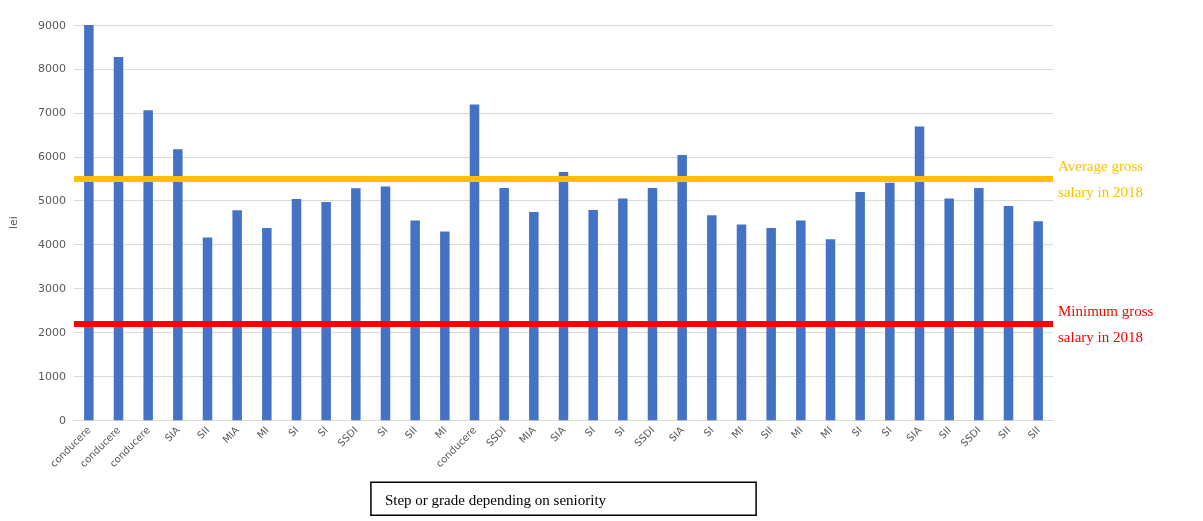  I want to click on y-tick-label: 5000, so click(52, 201).